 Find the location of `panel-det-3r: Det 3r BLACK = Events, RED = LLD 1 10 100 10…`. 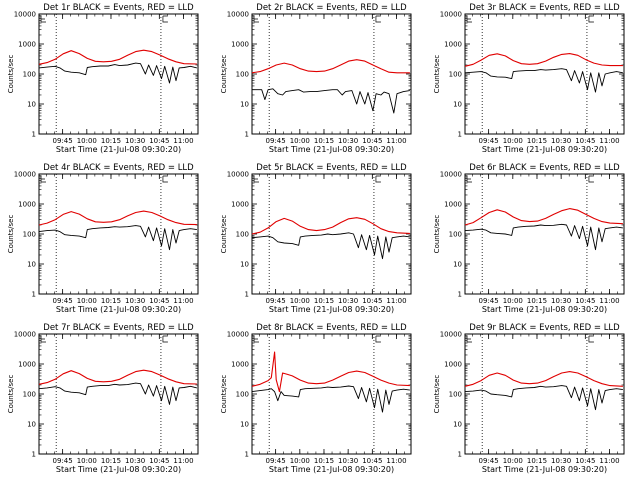

panel-det-3r: Det 3r BLACK = Events, RED = LLD 1 10 100 10… is located at coordinates (529, 78).